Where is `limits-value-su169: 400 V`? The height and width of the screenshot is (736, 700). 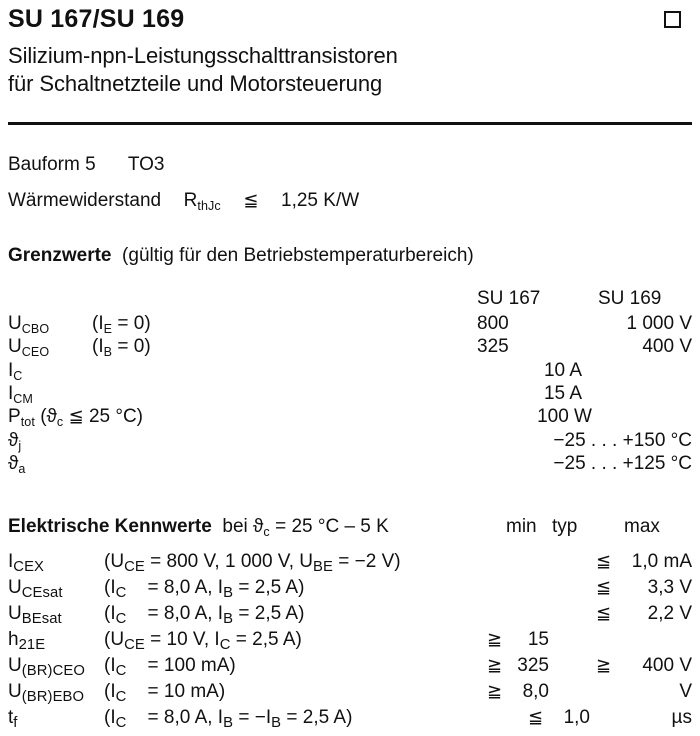 limits-value-su169: 400 V is located at coordinates (667, 346).